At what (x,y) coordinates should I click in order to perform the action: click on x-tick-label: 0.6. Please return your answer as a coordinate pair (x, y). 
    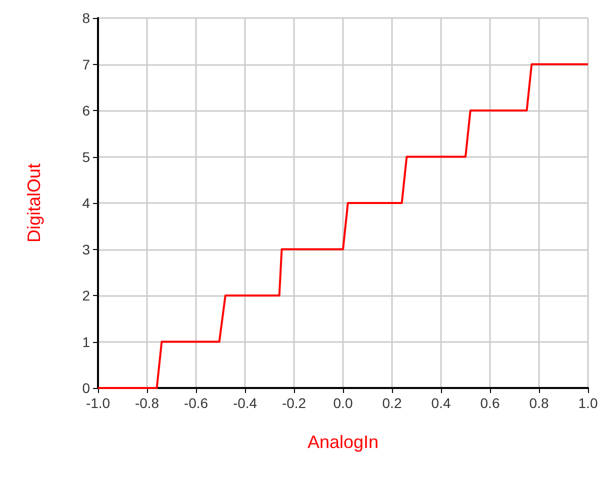
    Looking at the image, I should click on (490, 403).